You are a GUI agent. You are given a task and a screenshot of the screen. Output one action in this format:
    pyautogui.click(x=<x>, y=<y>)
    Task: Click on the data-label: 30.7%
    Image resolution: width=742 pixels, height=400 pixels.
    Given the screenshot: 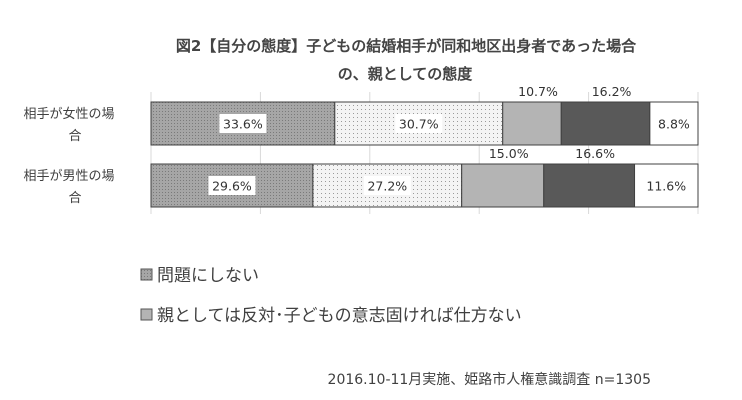 What is the action you would take?
    pyautogui.click(x=419, y=124)
    